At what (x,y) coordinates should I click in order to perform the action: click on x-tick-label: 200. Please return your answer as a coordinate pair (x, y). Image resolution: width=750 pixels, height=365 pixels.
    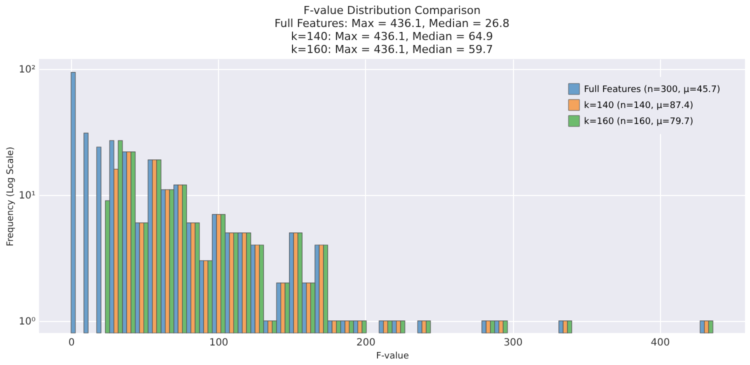
    Looking at the image, I should click on (366, 343).